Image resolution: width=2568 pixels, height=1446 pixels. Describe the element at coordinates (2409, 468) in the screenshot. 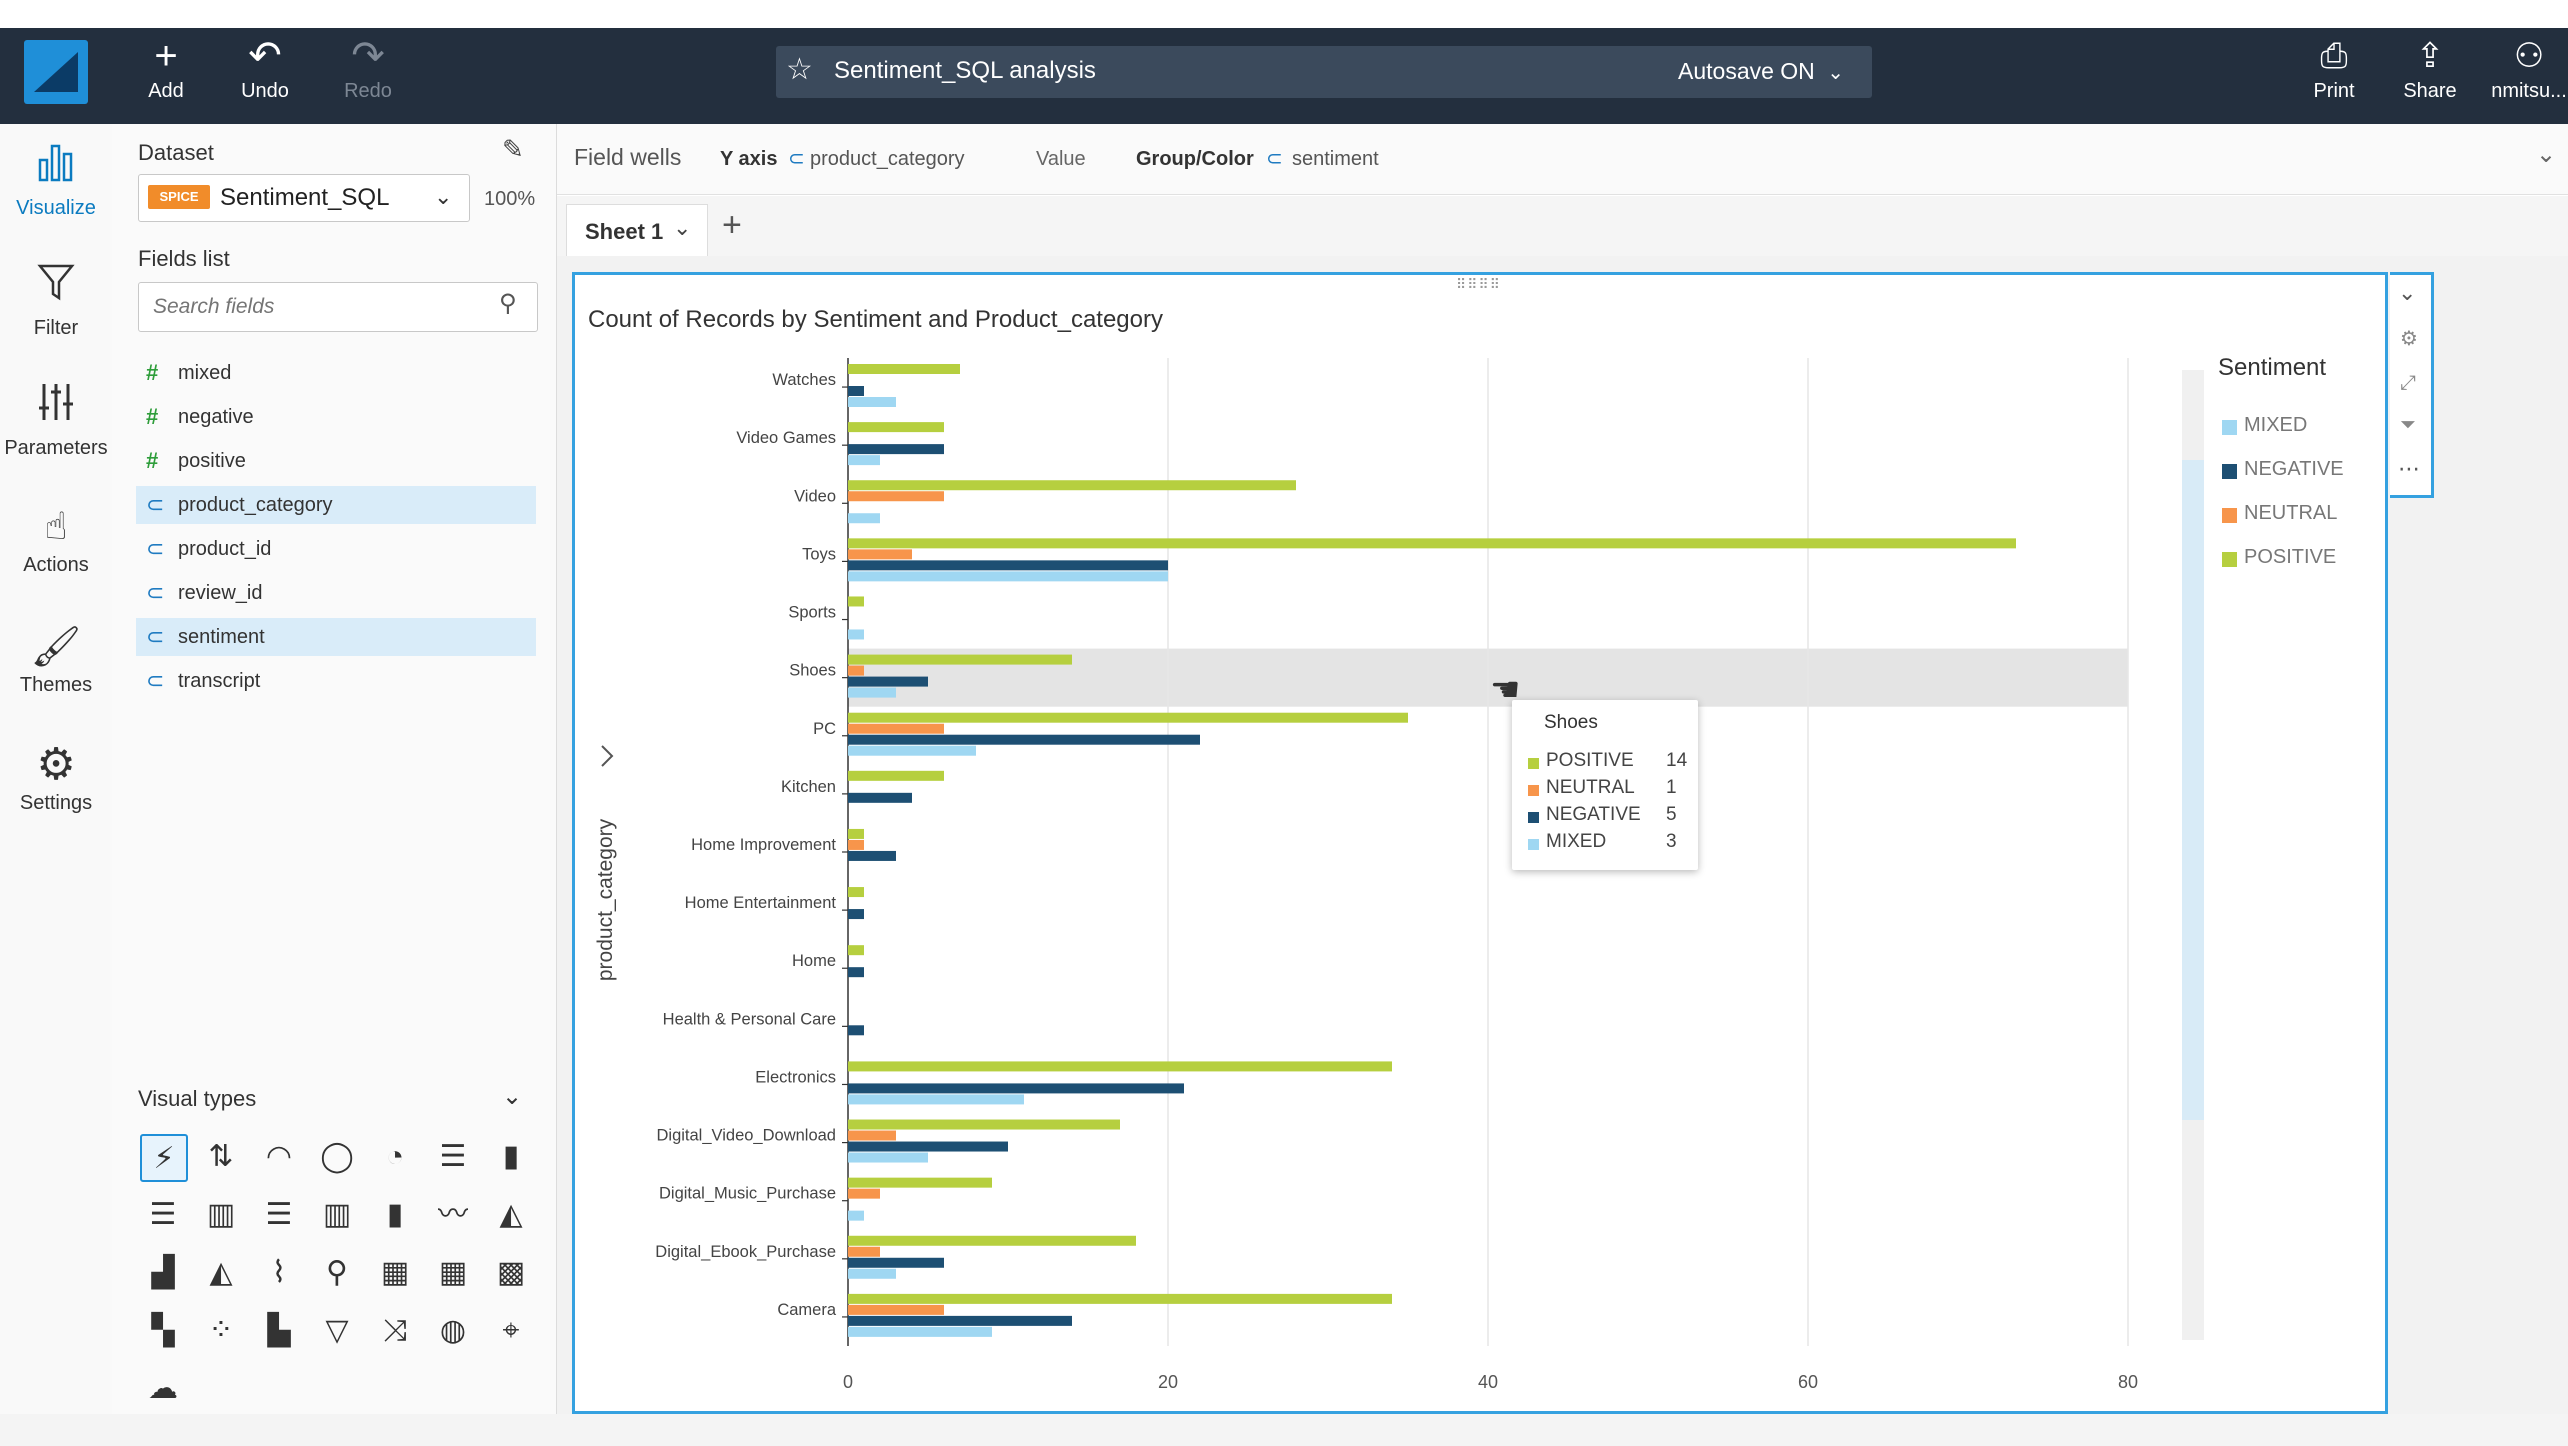

I see `more-options-icon: ⋯` at that location.